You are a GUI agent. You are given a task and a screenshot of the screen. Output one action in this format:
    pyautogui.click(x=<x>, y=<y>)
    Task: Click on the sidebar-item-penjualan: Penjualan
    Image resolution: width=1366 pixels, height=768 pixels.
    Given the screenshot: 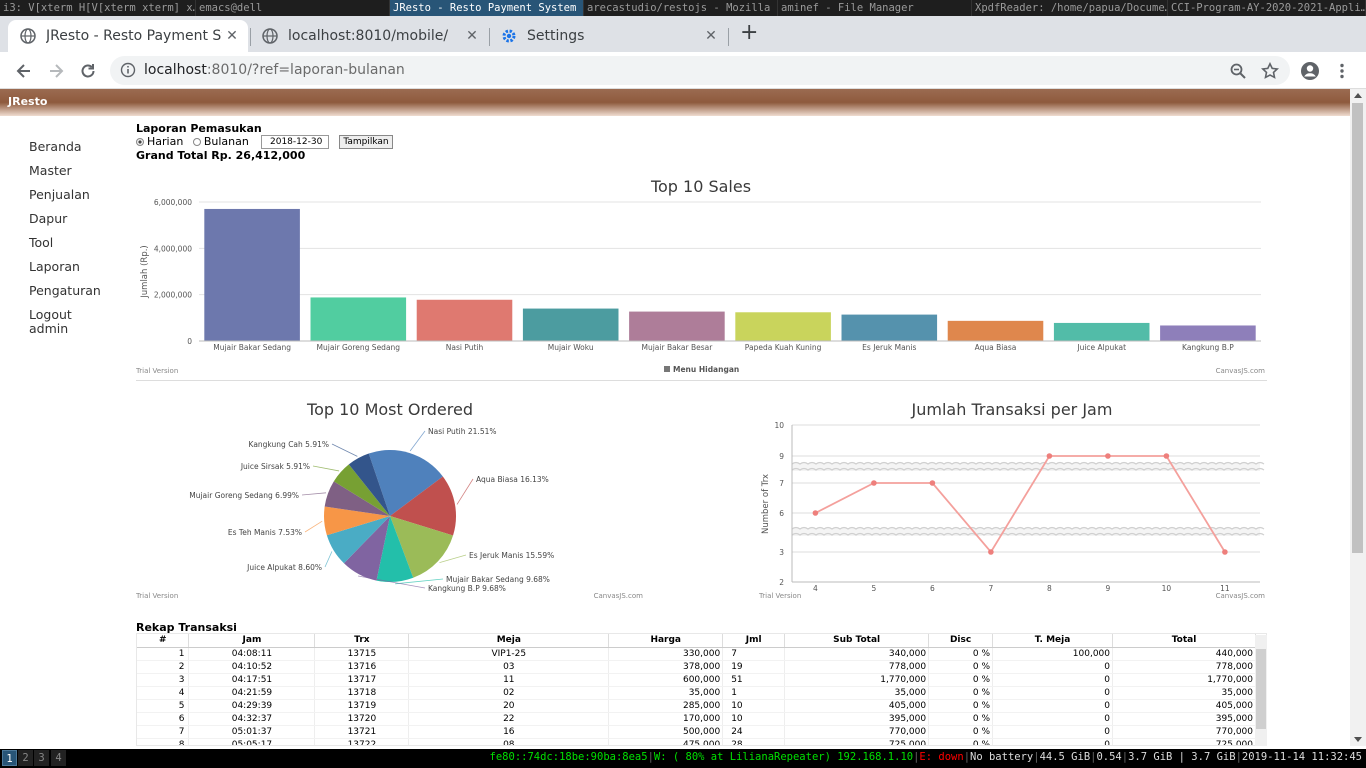 What is the action you would take?
    pyautogui.click(x=59, y=194)
    